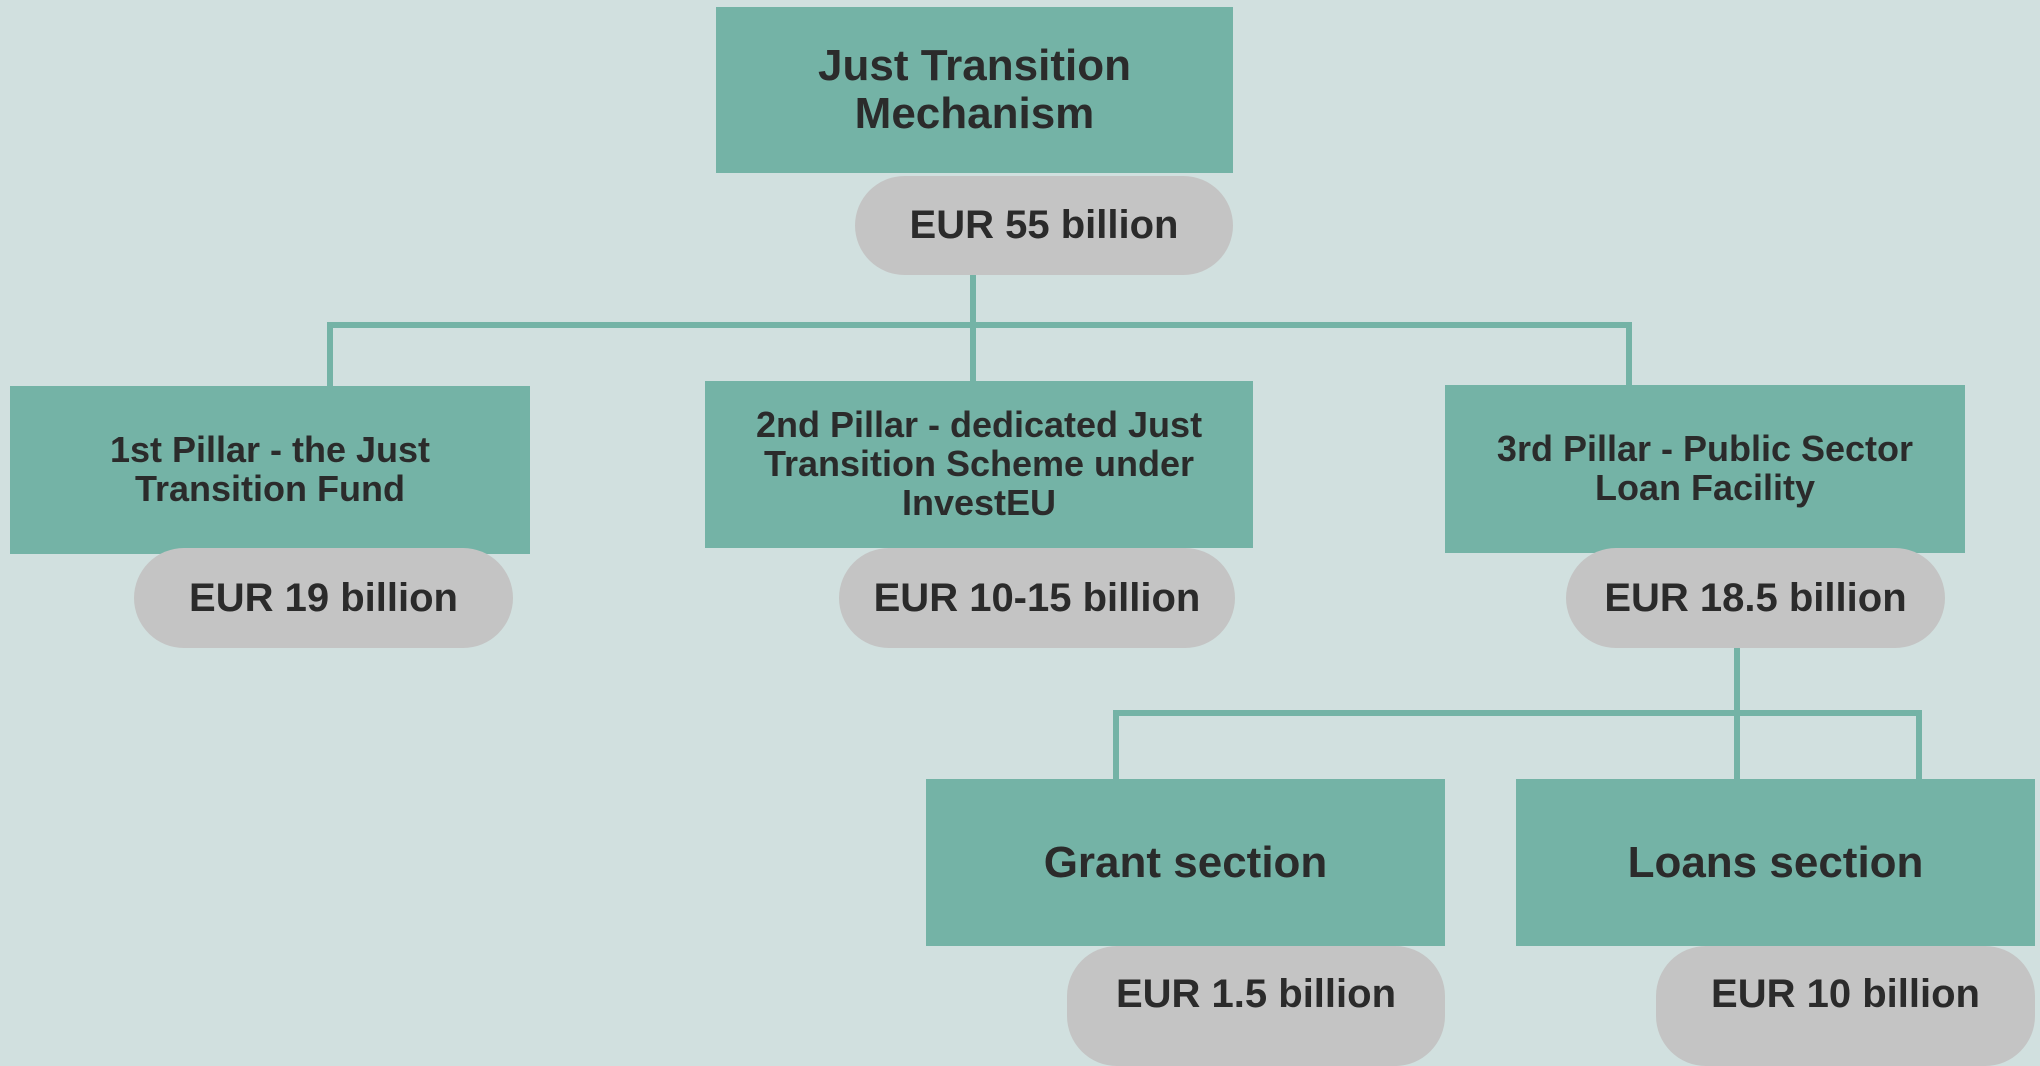  Describe the element at coordinates (979, 502) in the screenshot. I see `node-label: InvestEU` at that location.